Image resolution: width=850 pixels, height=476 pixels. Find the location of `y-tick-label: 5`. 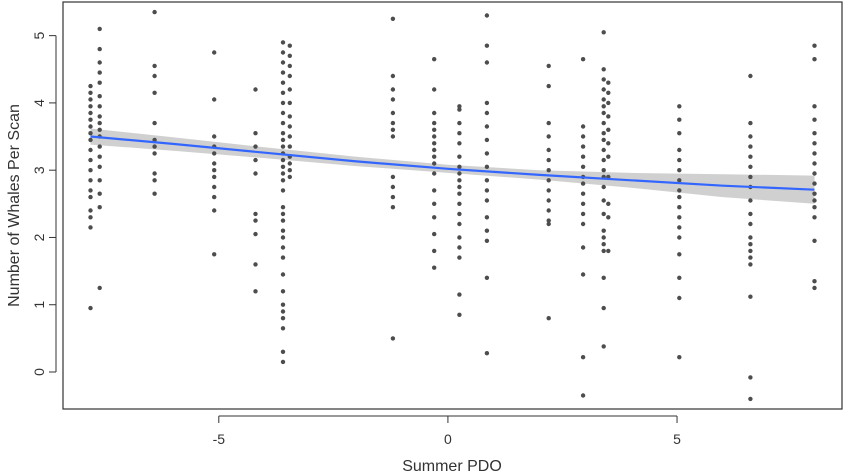

y-tick-label: 5 is located at coordinates (39, 36).